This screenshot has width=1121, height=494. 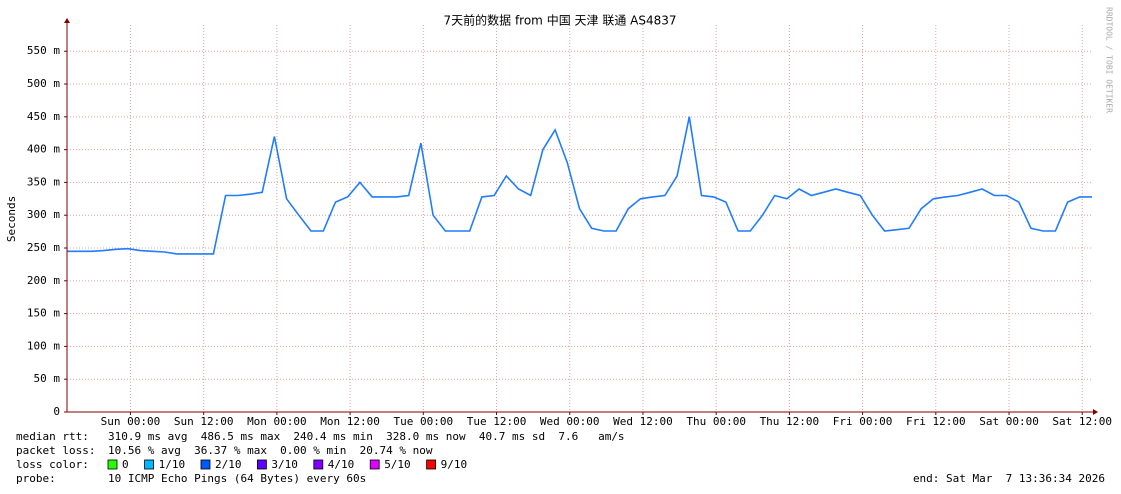 What do you see at coordinates (43, 149) in the screenshot?
I see `y-tick-label: 400 m` at bounding box center [43, 149].